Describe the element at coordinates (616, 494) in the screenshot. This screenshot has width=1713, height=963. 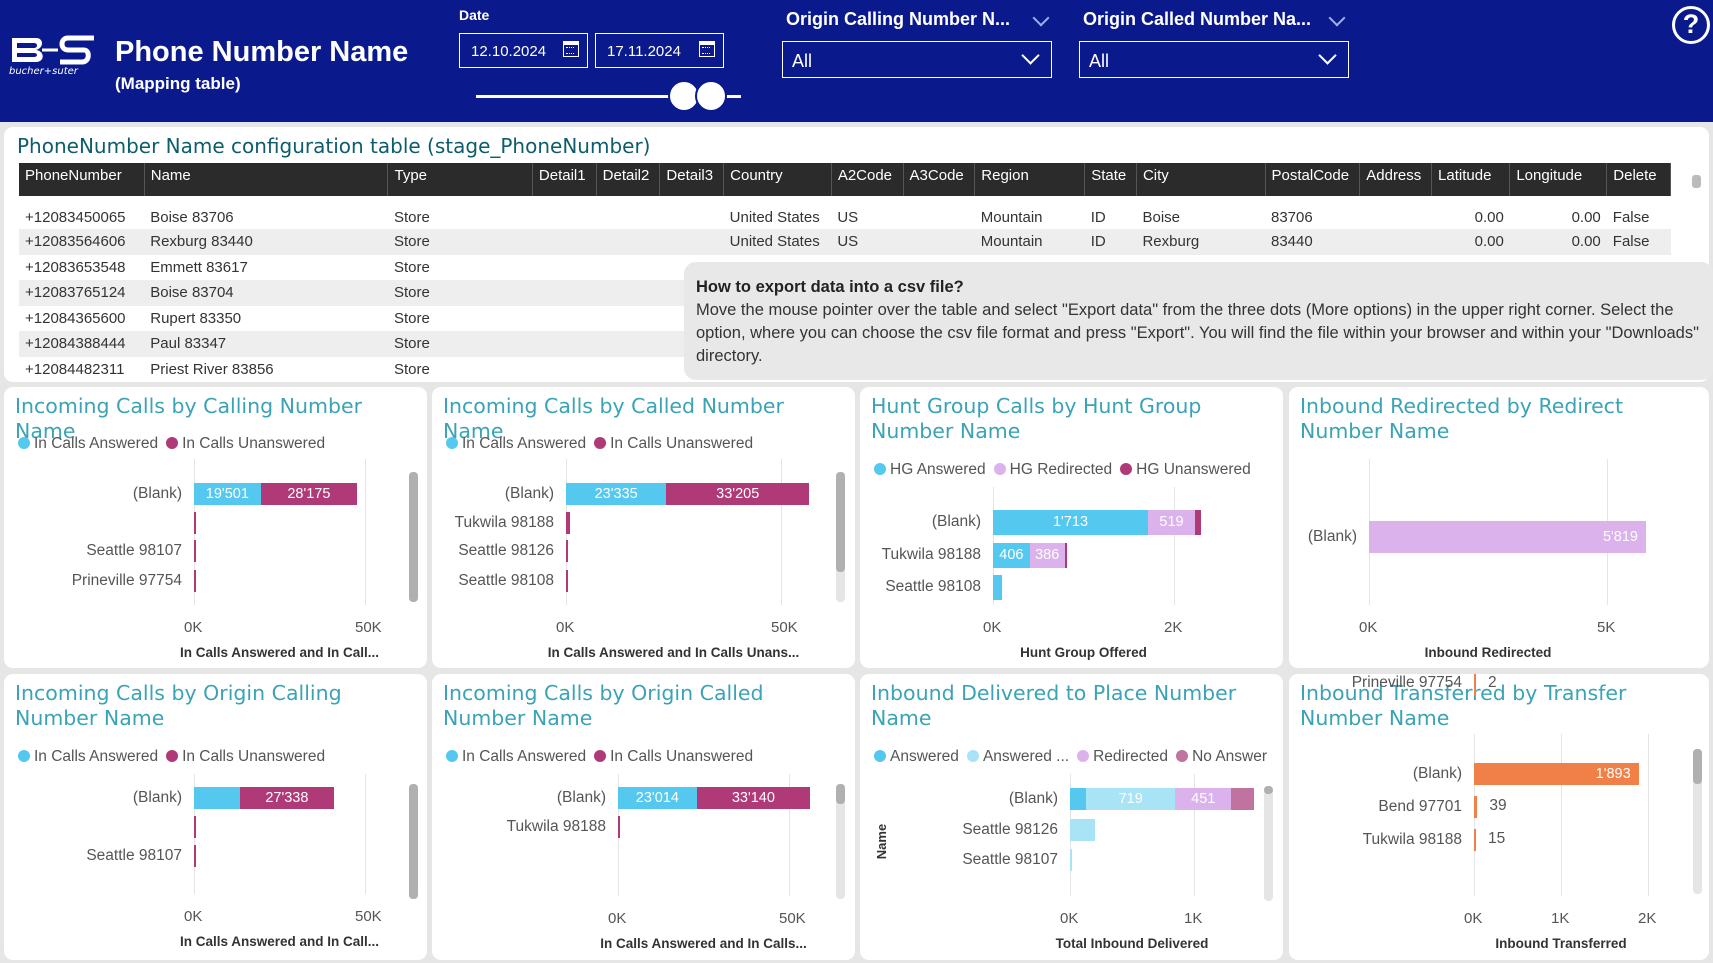
I see `bar-segment: 23'335` at that location.